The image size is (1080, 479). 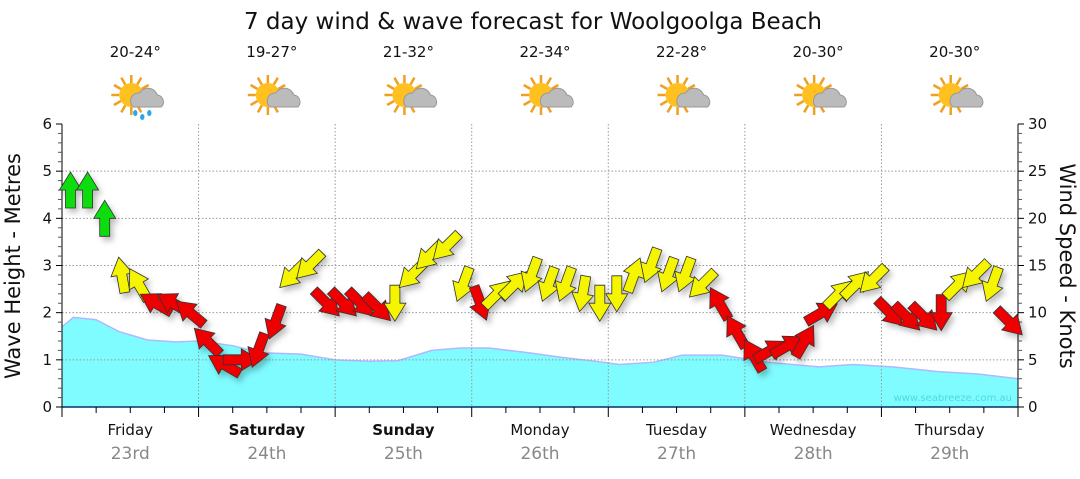 What do you see at coordinates (1037, 218) in the screenshot?
I see `y-tick-label-right: 20` at bounding box center [1037, 218].